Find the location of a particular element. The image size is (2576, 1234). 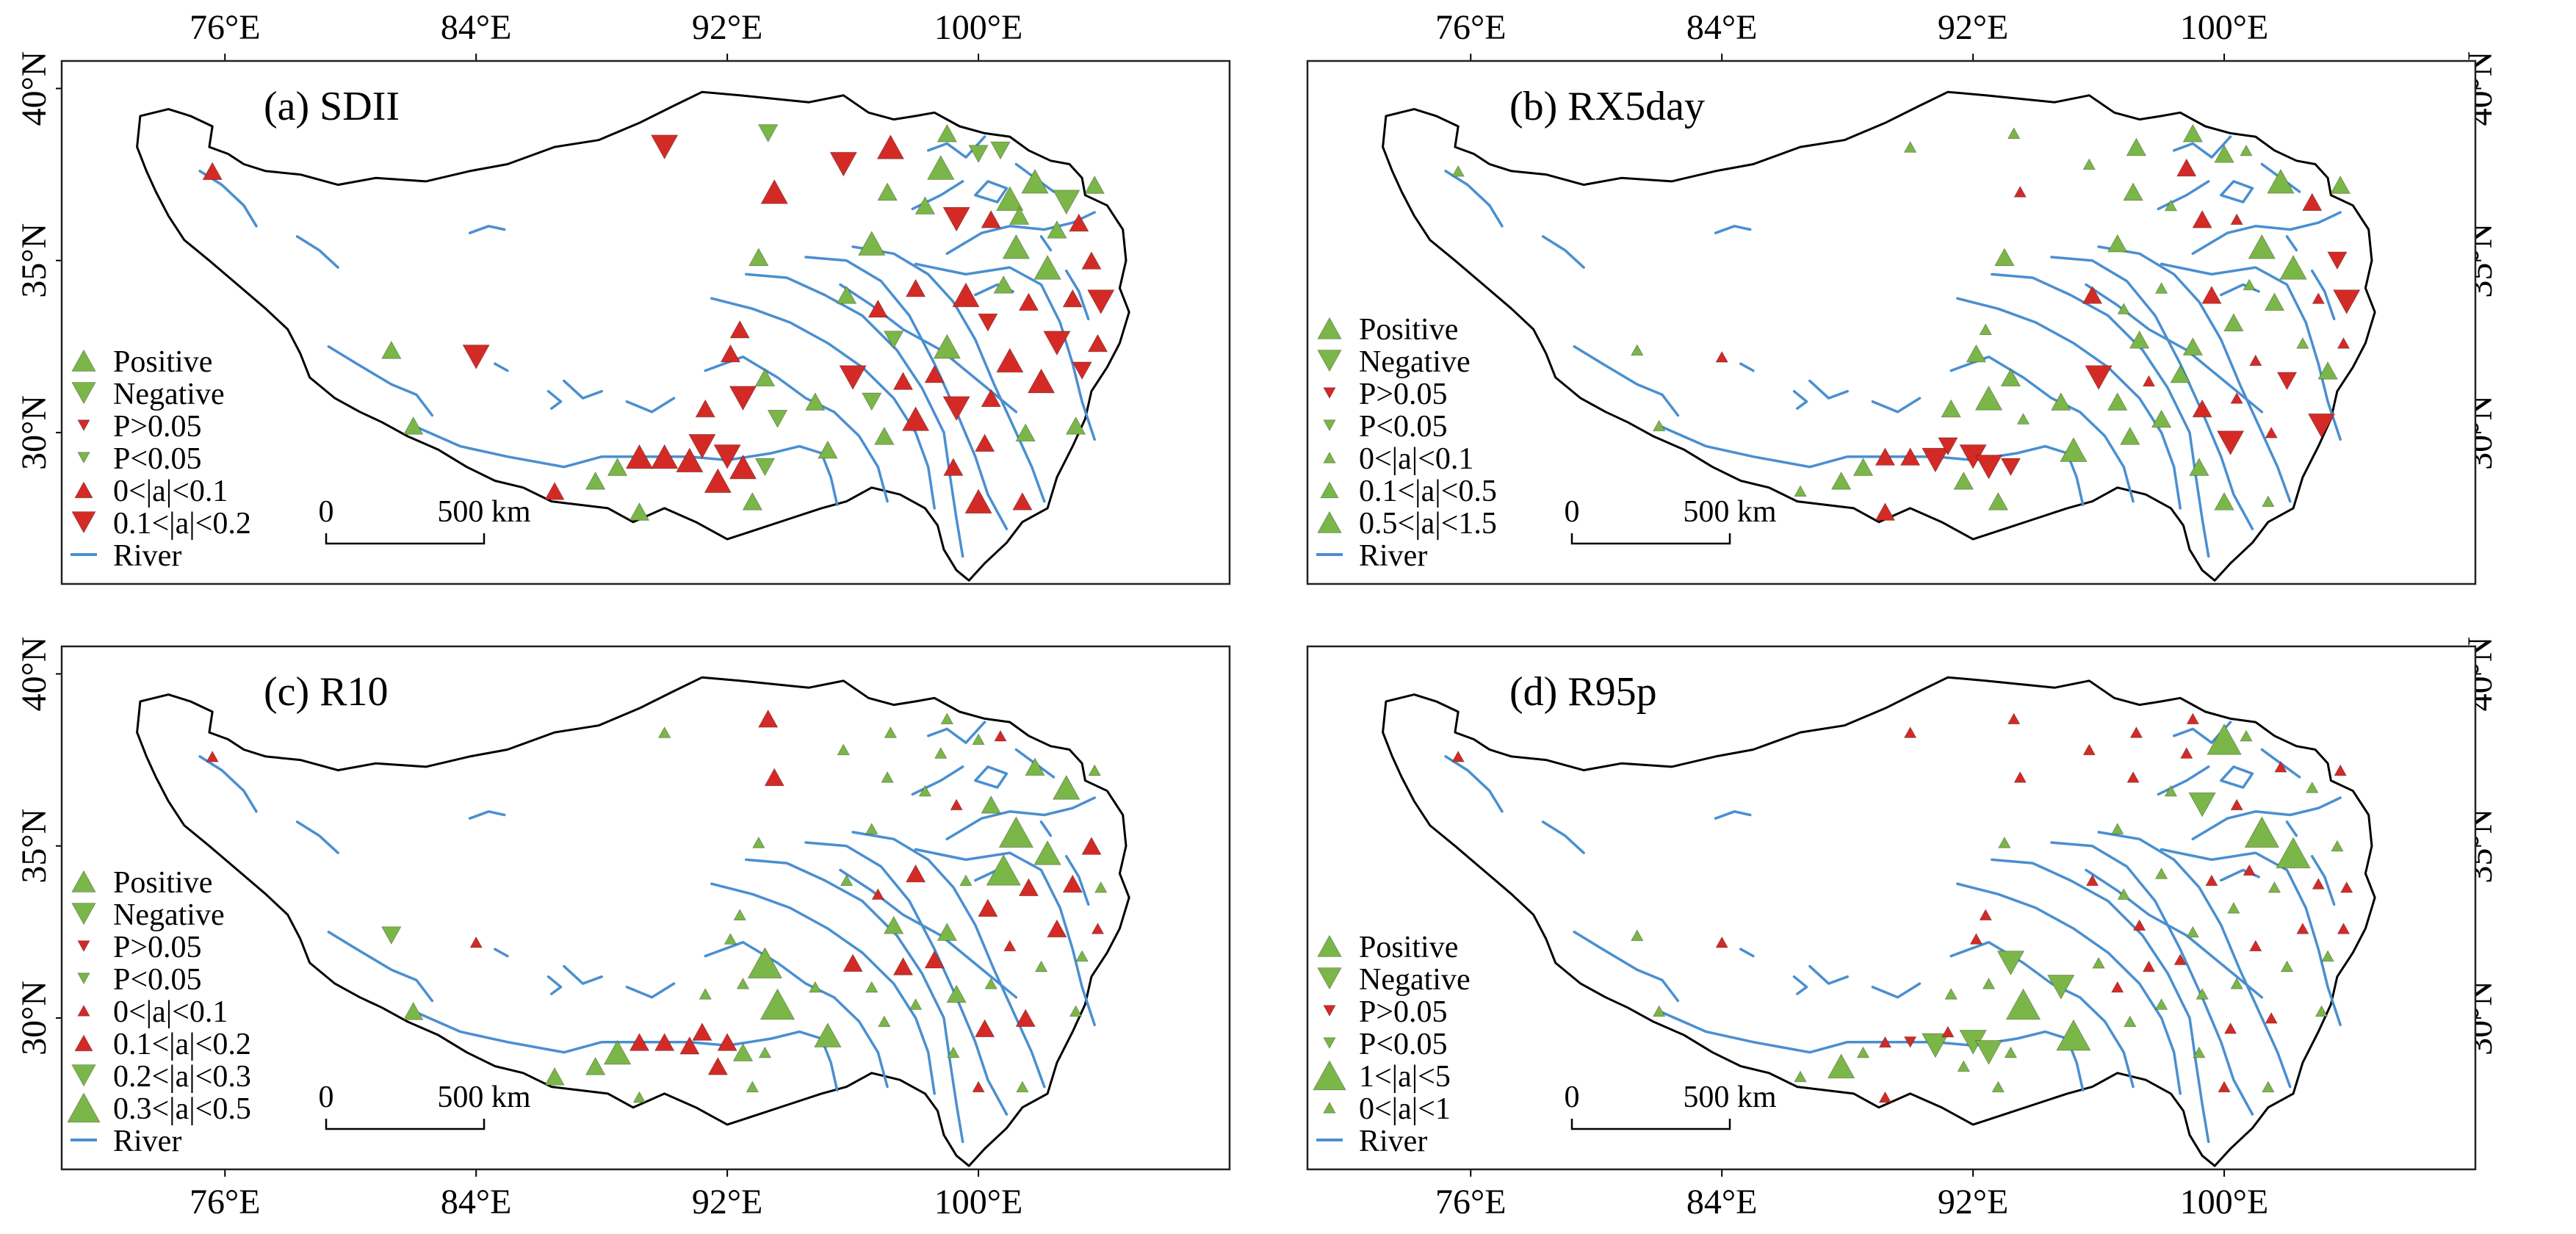

rivers is located at coordinates (1893, 933).